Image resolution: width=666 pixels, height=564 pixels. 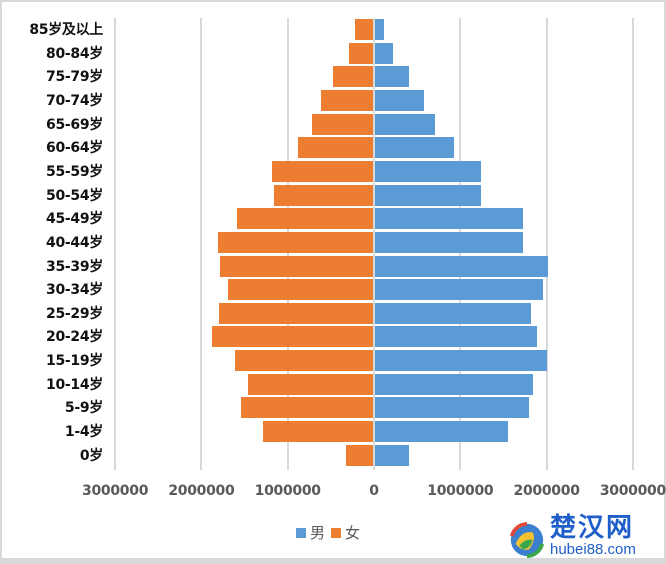 What do you see at coordinates (74, 384) in the screenshot?
I see `y-category-label: 10-14岁` at bounding box center [74, 384].